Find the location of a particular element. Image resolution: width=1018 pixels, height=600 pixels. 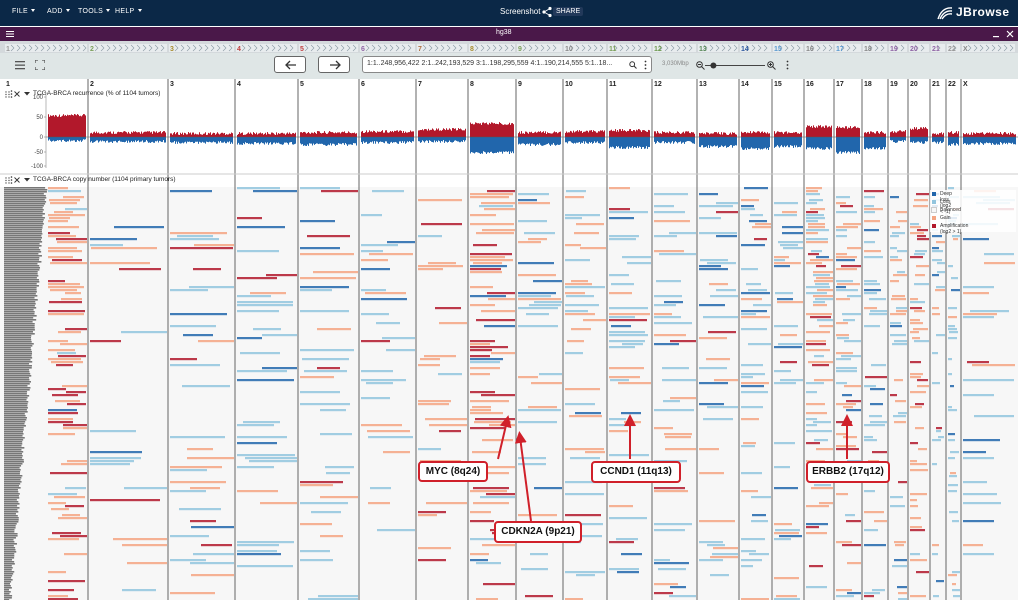

close-view-icon is located at coordinates (1010, 34).